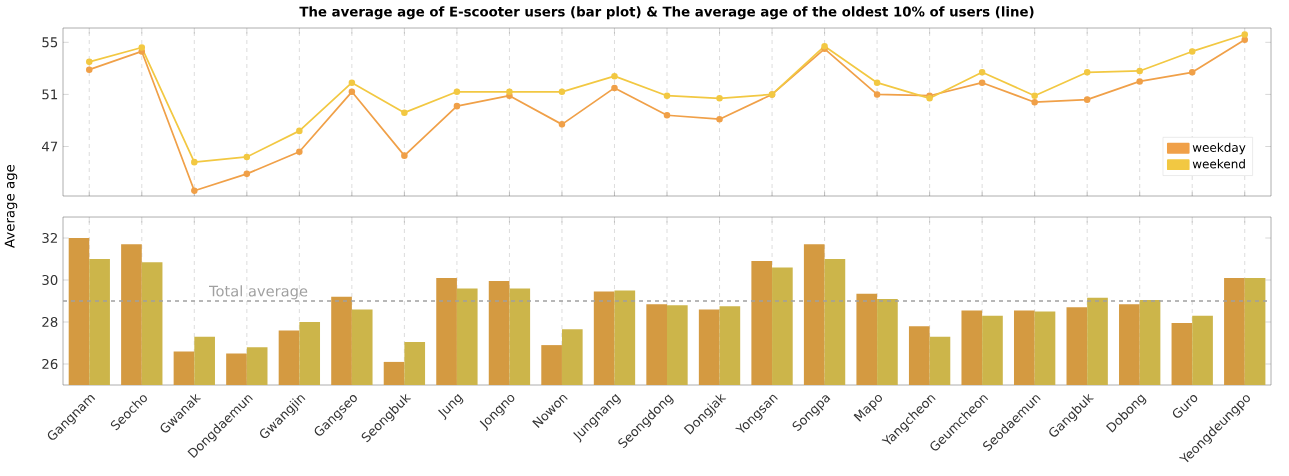 This screenshot has height=476, width=1289. What do you see at coordinates (11, 206) in the screenshot?
I see `y-axis-title: Average age` at bounding box center [11, 206].